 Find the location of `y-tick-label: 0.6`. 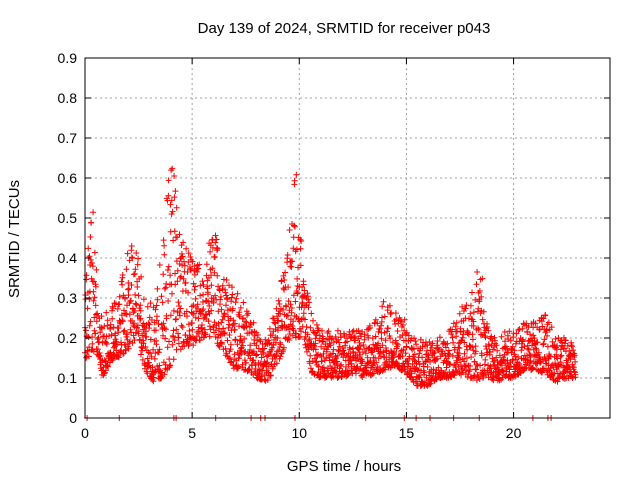

y-tick-label: 0.6 is located at coordinates (68, 178).